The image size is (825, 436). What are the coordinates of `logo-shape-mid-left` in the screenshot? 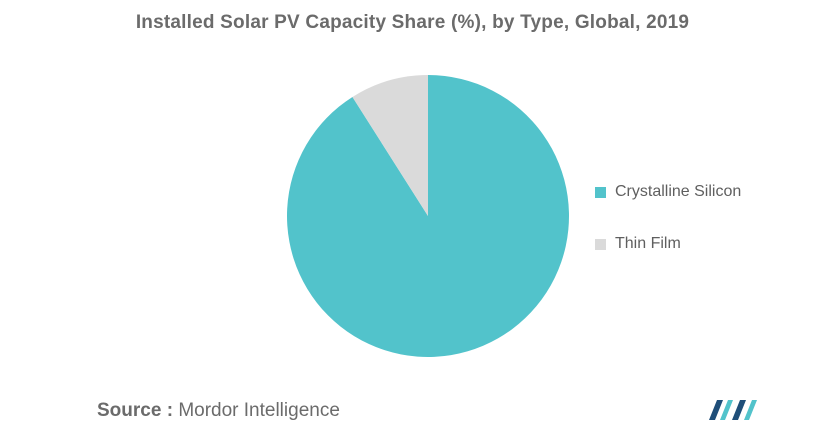 It's located at (726, 410).